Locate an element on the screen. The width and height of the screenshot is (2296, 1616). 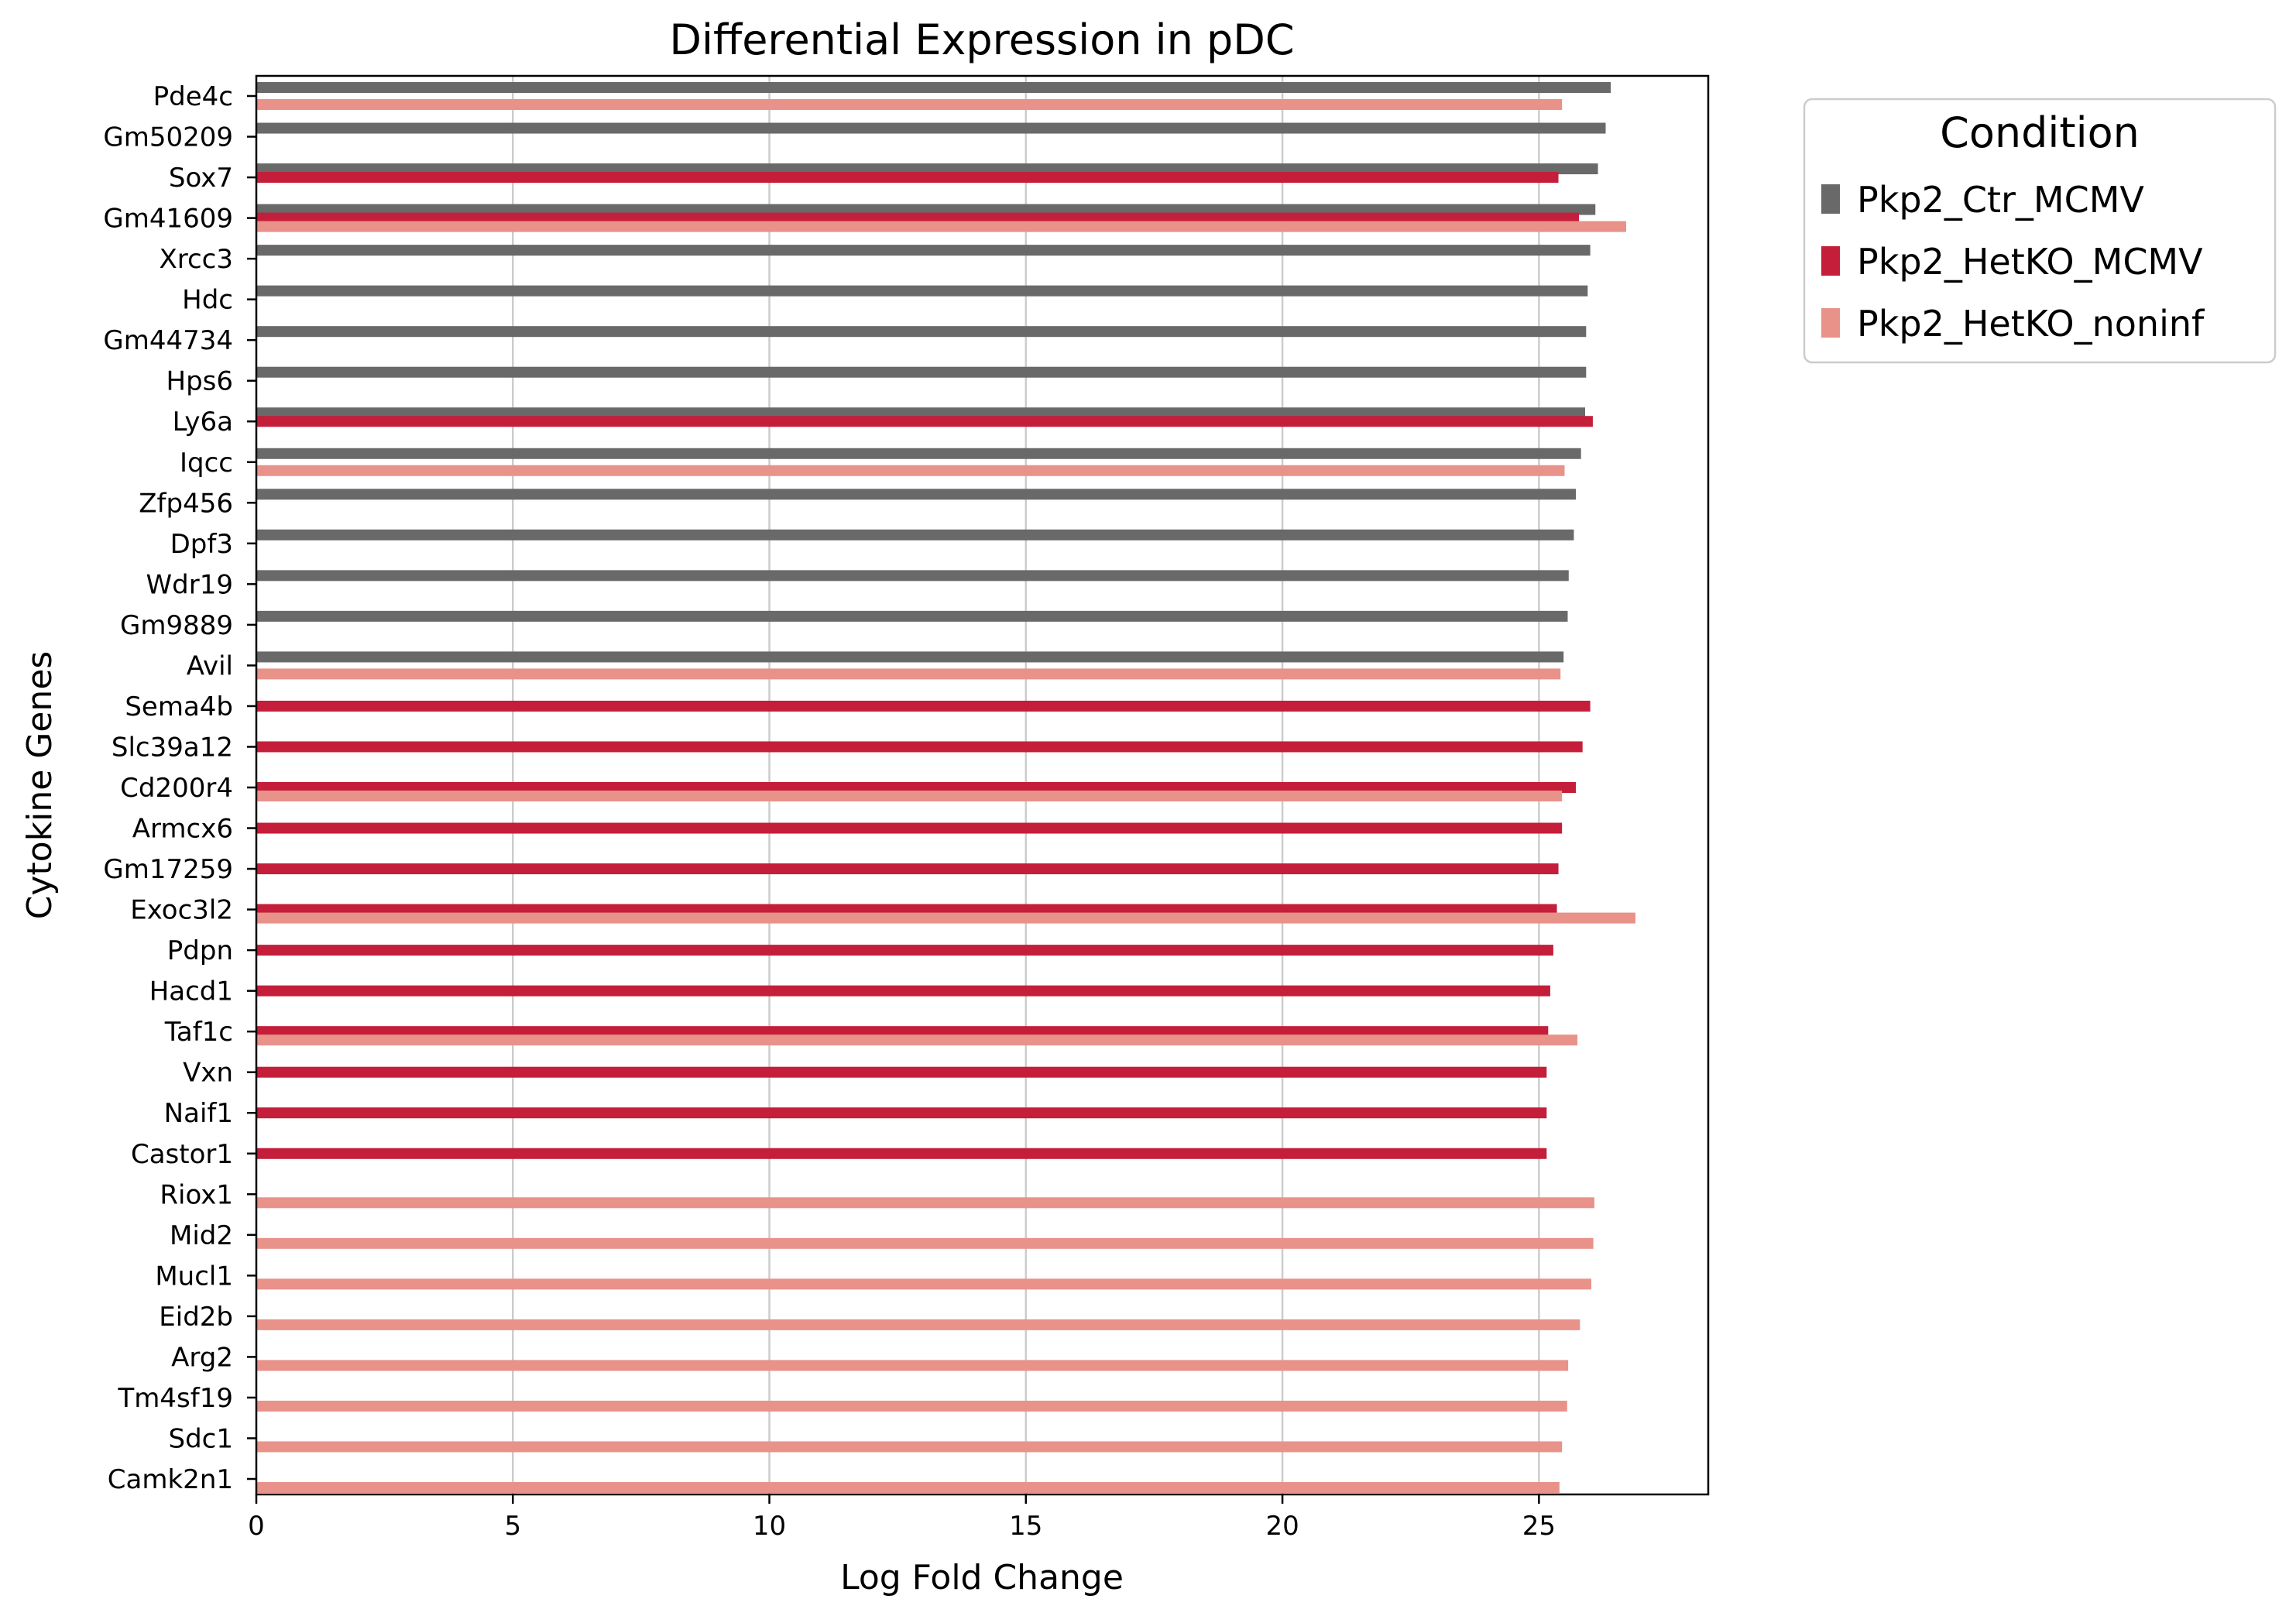
bar-Pkp2_Ctr_MCMV-Sox7 is located at coordinates (927, 169).